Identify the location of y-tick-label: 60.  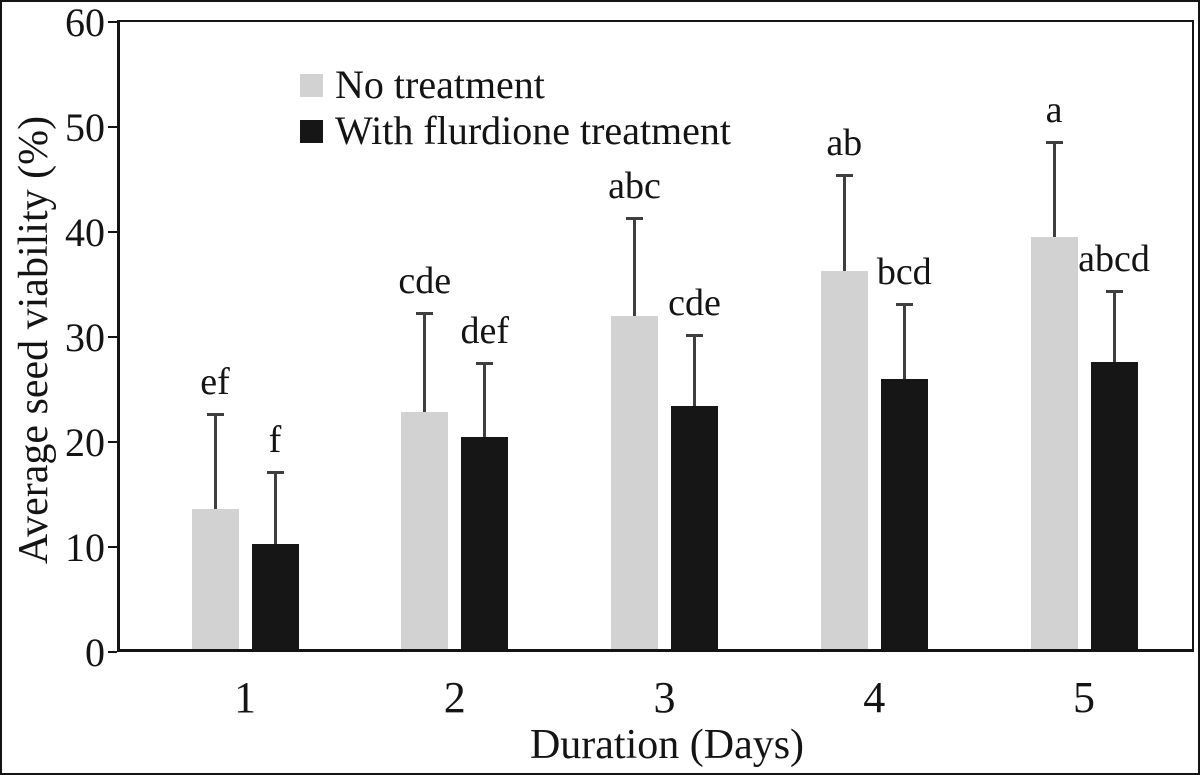
(85, 22).